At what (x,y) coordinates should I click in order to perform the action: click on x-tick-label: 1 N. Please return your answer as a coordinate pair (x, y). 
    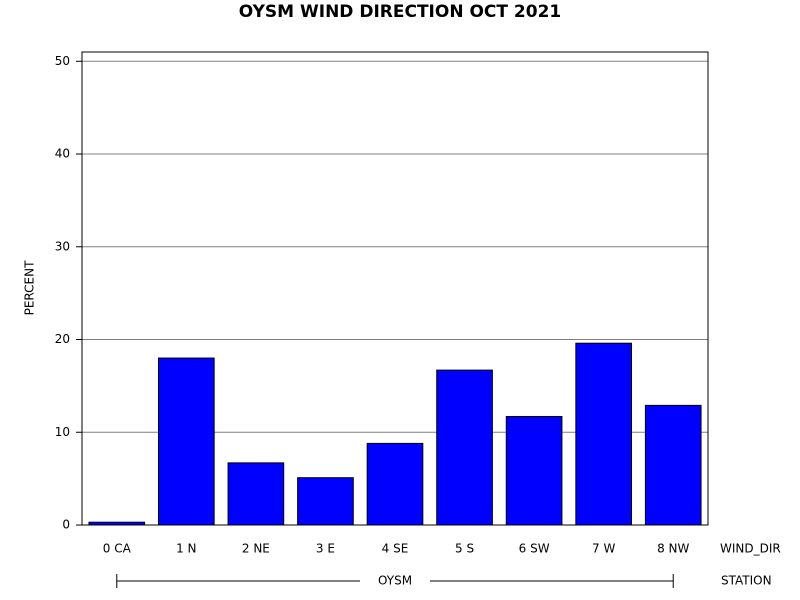
    Looking at the image, I should click on (186, 549).